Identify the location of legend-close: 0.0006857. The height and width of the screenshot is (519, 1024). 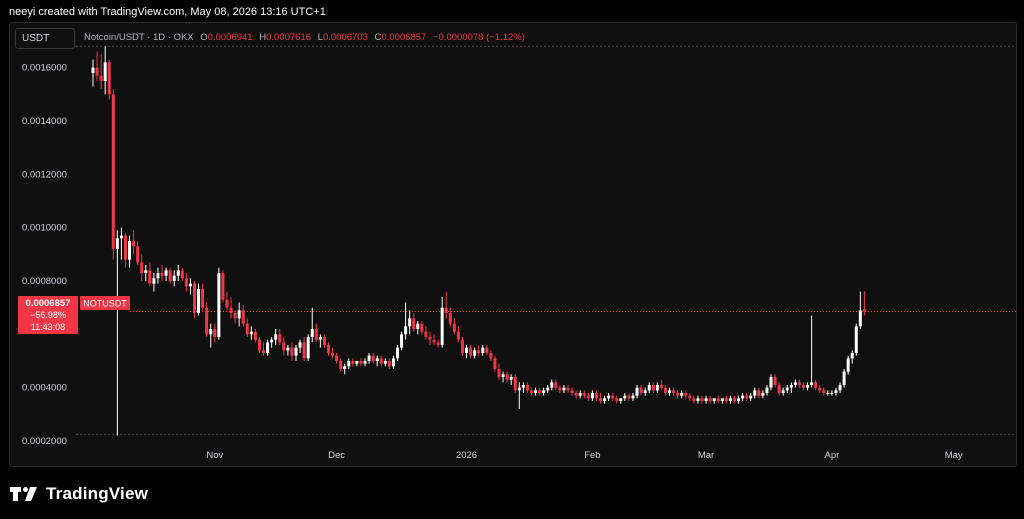
(404, 37).